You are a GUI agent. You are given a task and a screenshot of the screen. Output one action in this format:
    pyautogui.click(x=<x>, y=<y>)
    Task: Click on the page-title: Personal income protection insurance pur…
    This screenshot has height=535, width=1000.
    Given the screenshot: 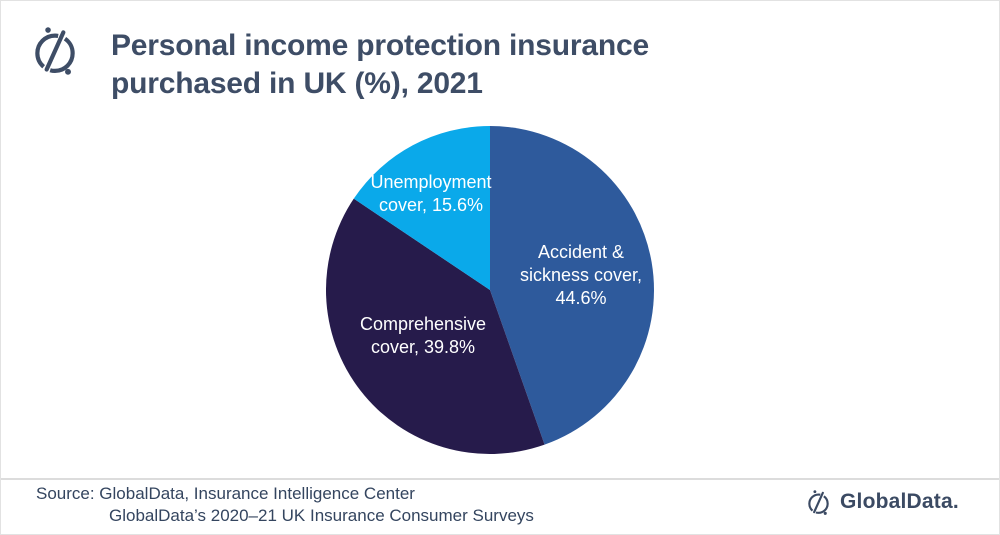 What is the action you would take?
    pyautogui.click(x=380, y=65)
    